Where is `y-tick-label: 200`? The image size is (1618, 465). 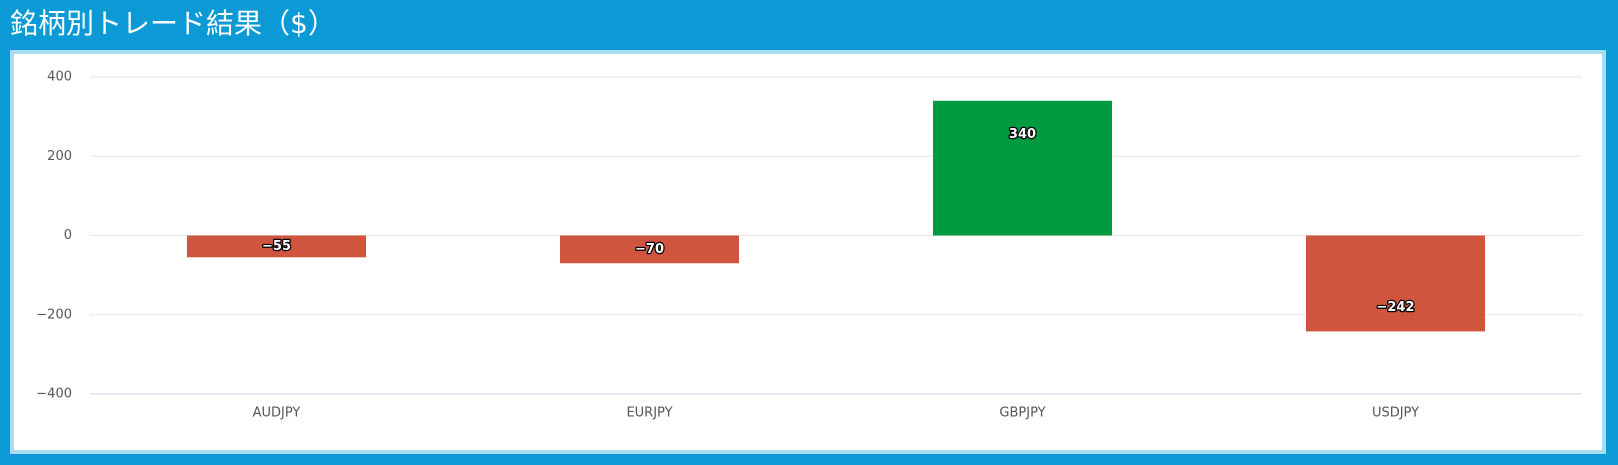
y-tick-label: 200 is located at coordinates (59, 156).